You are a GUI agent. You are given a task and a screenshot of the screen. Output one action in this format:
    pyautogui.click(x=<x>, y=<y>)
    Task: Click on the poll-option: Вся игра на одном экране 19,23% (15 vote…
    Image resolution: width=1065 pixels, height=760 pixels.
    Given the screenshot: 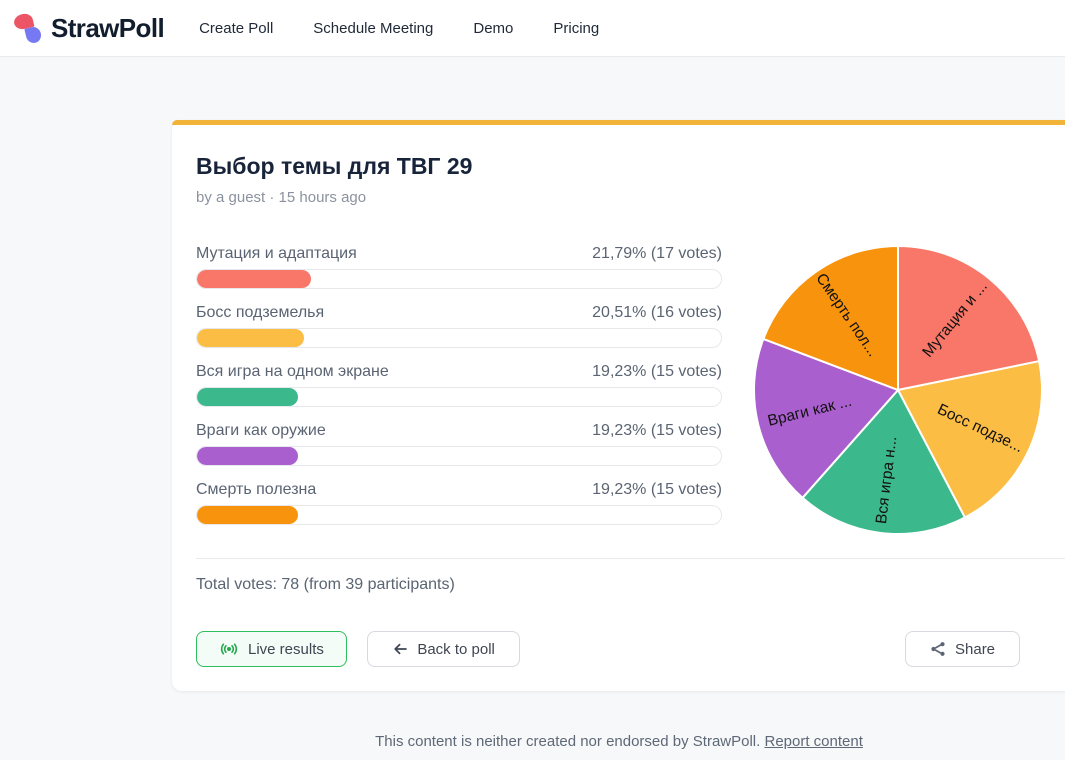 What is the action you would take?
    pyautogui.click(x=459, y=385)
    